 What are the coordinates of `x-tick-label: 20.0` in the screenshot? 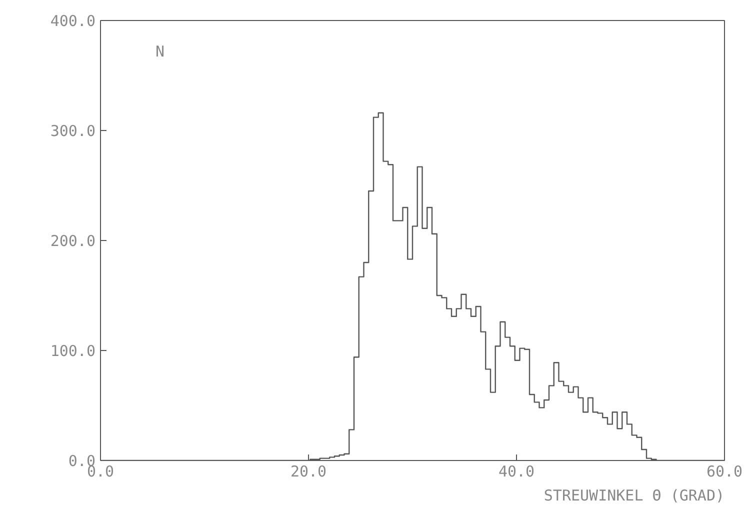 It's located at (308, 471).